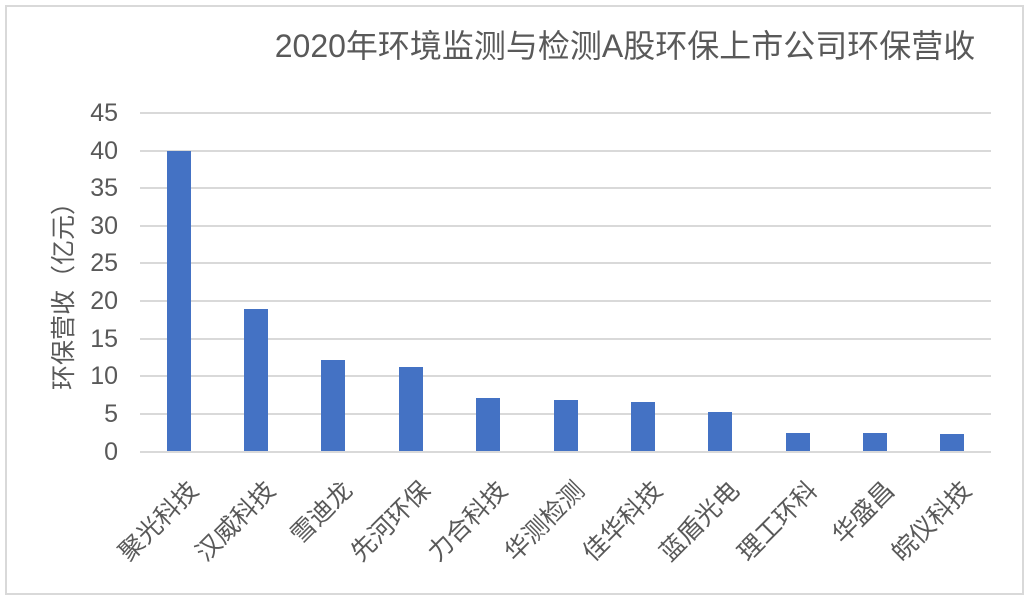 The width and height of the screenshot is (1029, 600). What do you see at coordinates (111, 451) in the screenshot?
I see `y-tick-label: 0` at bounding box center [111, 451].